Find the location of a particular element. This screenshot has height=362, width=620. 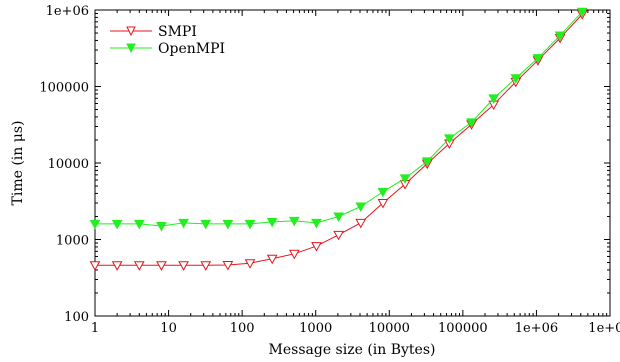

x-tick-label: 1e+06 is located at coordinates (536, 328).